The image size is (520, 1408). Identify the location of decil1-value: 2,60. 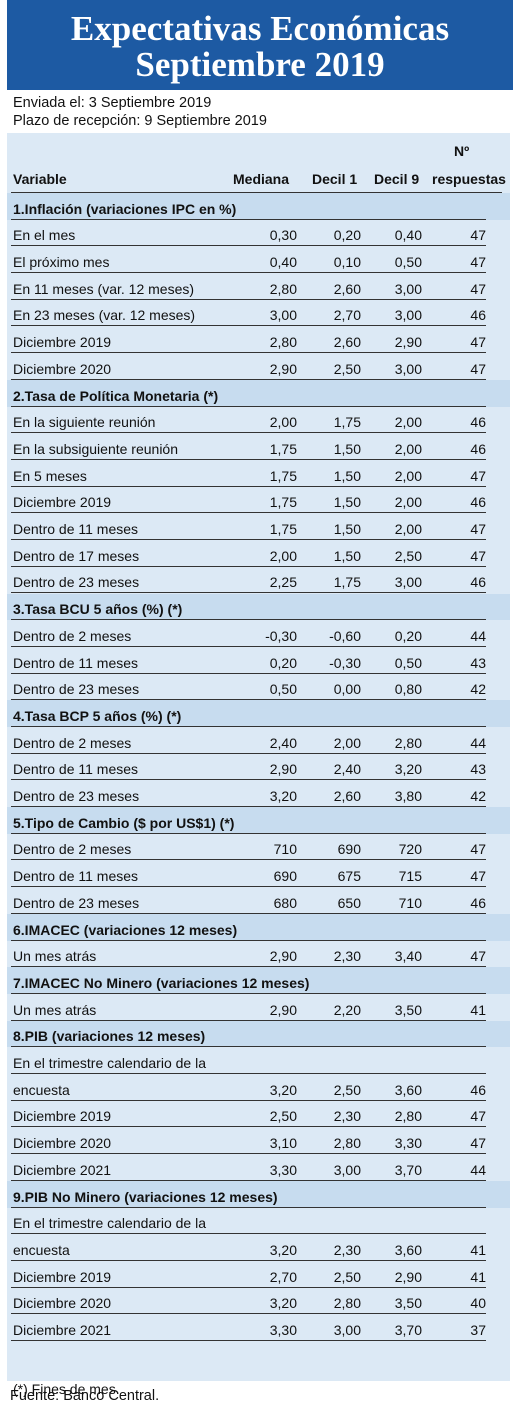
(347, 288).